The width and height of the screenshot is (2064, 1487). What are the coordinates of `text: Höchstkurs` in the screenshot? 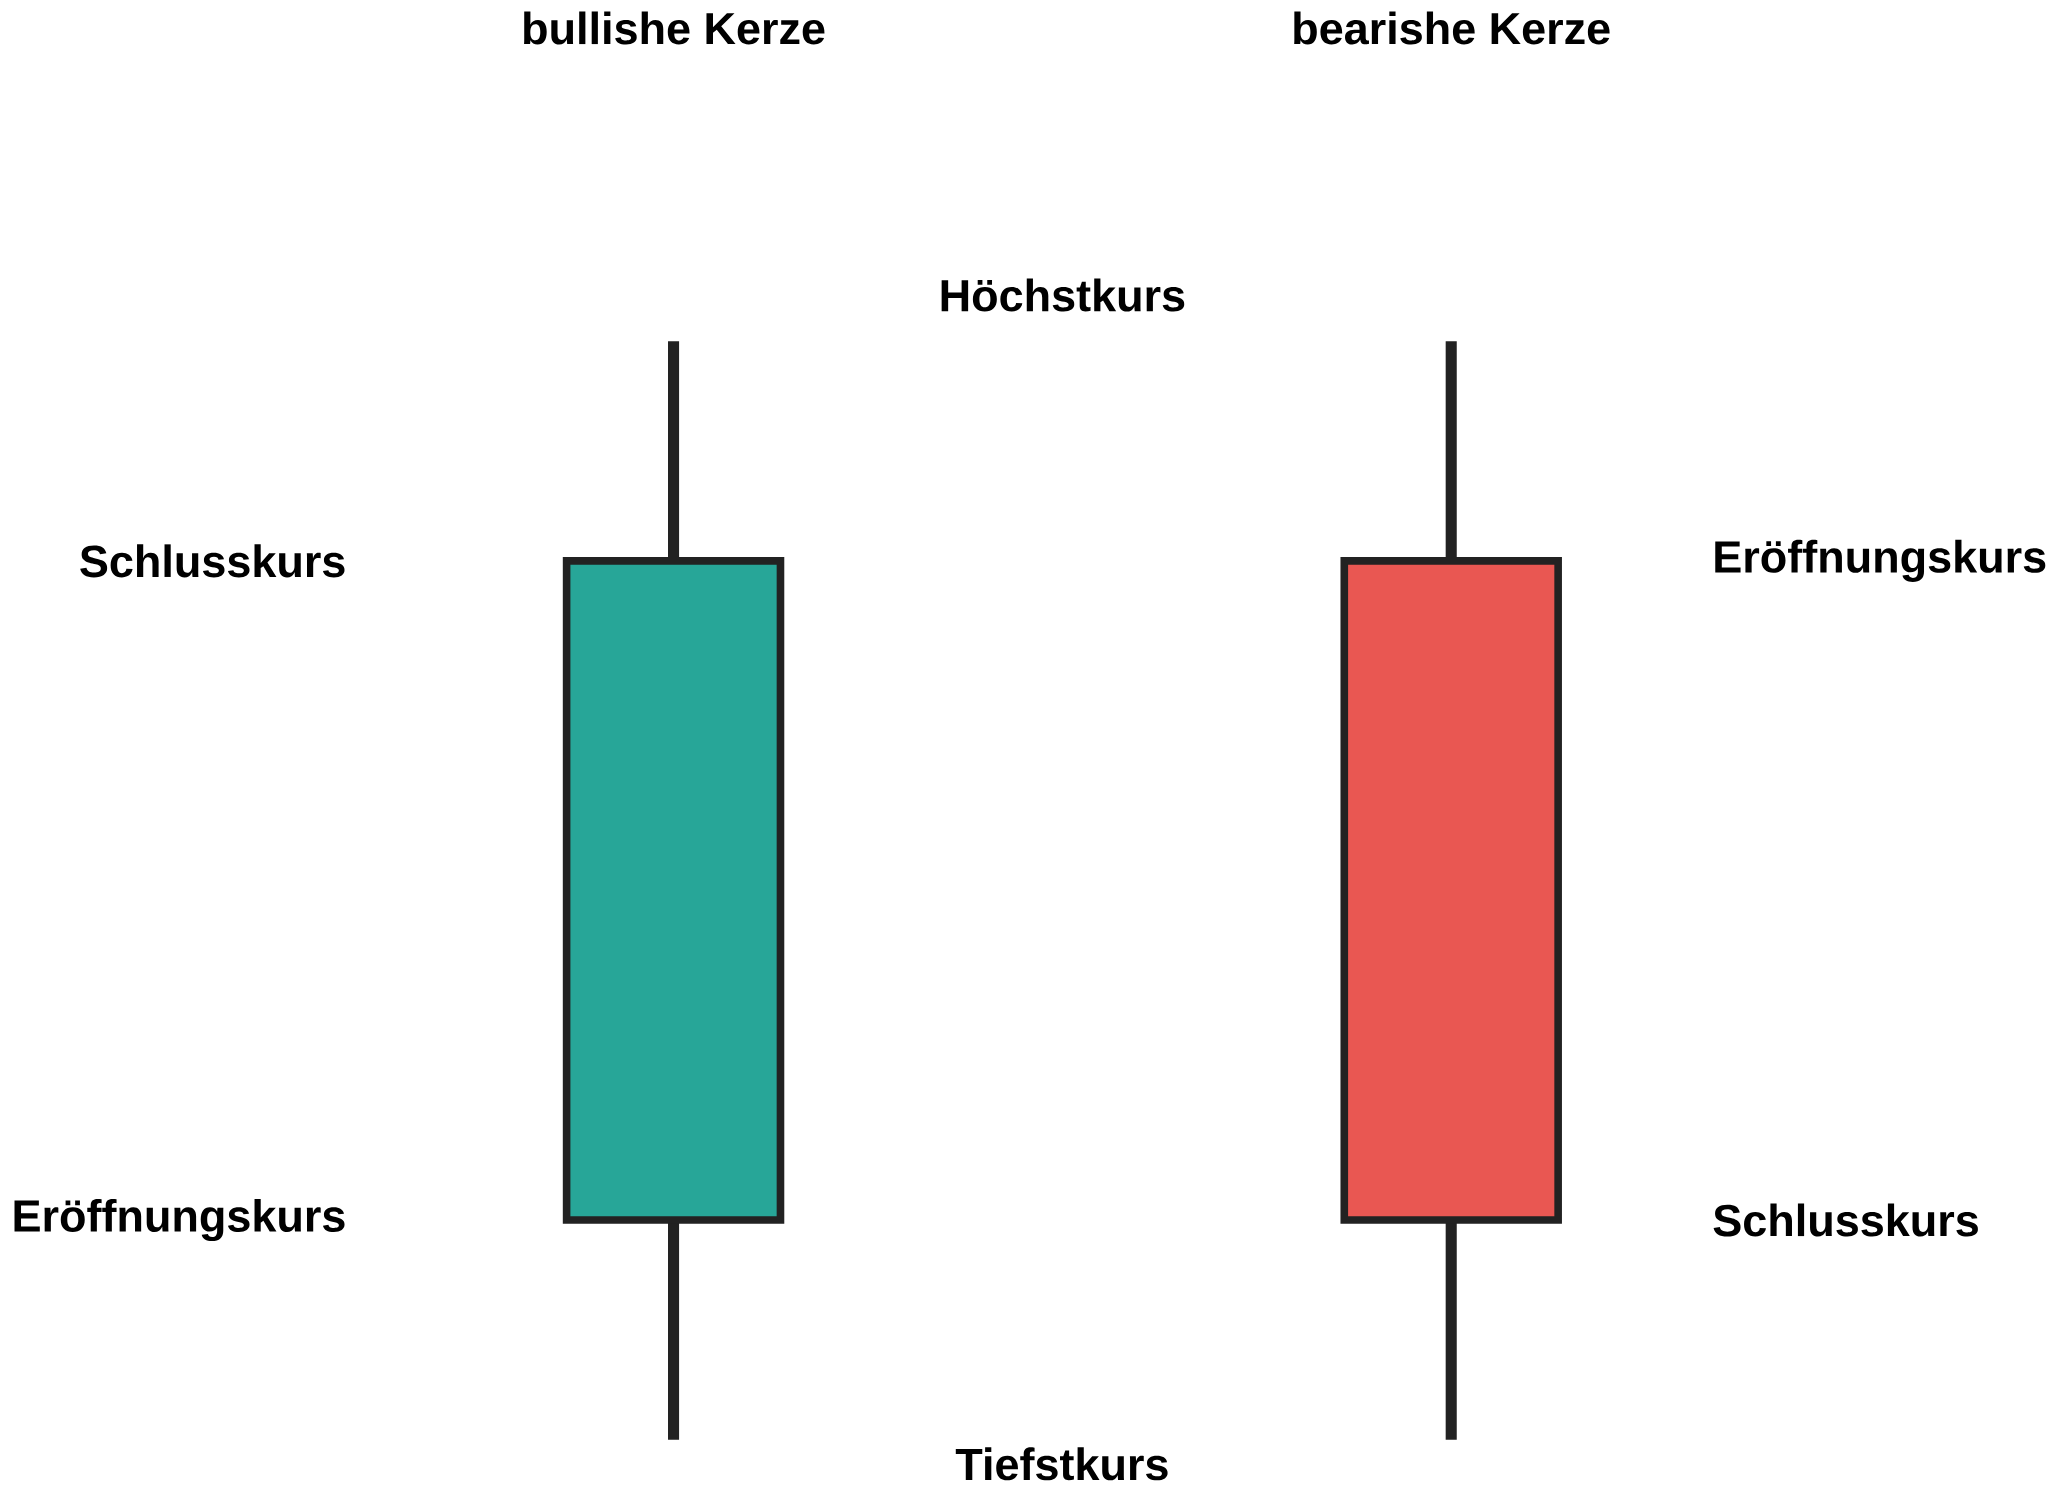 It's located at (1063, 295).